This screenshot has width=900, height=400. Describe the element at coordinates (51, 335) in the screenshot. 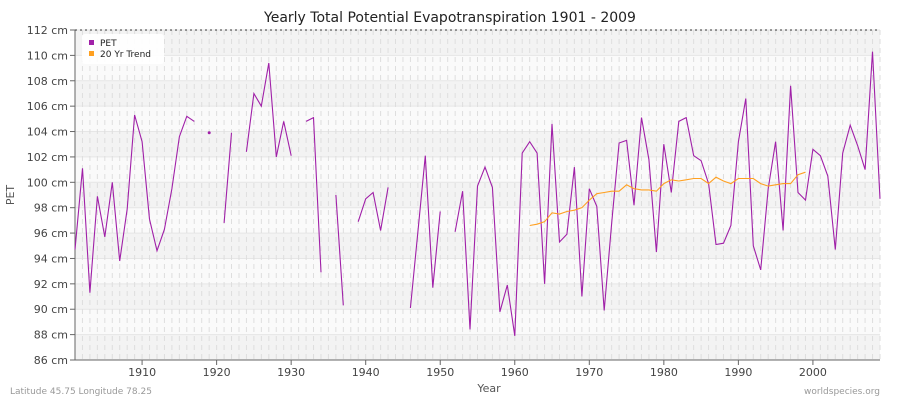

I see `y-tick-label: 88 cm` at that location.